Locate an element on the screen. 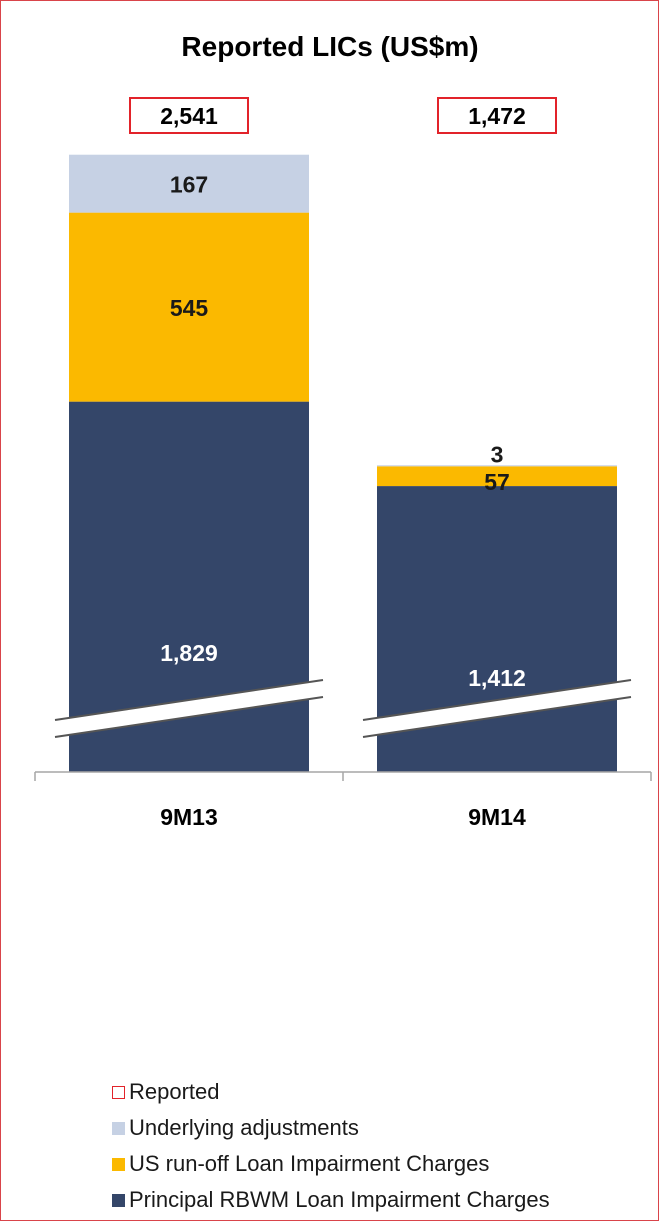 This screenshot has height=1221, width=659. data-label-us-run-off-loan-impairment-charges-9m13: 545 is located at coordinates (189, 308).